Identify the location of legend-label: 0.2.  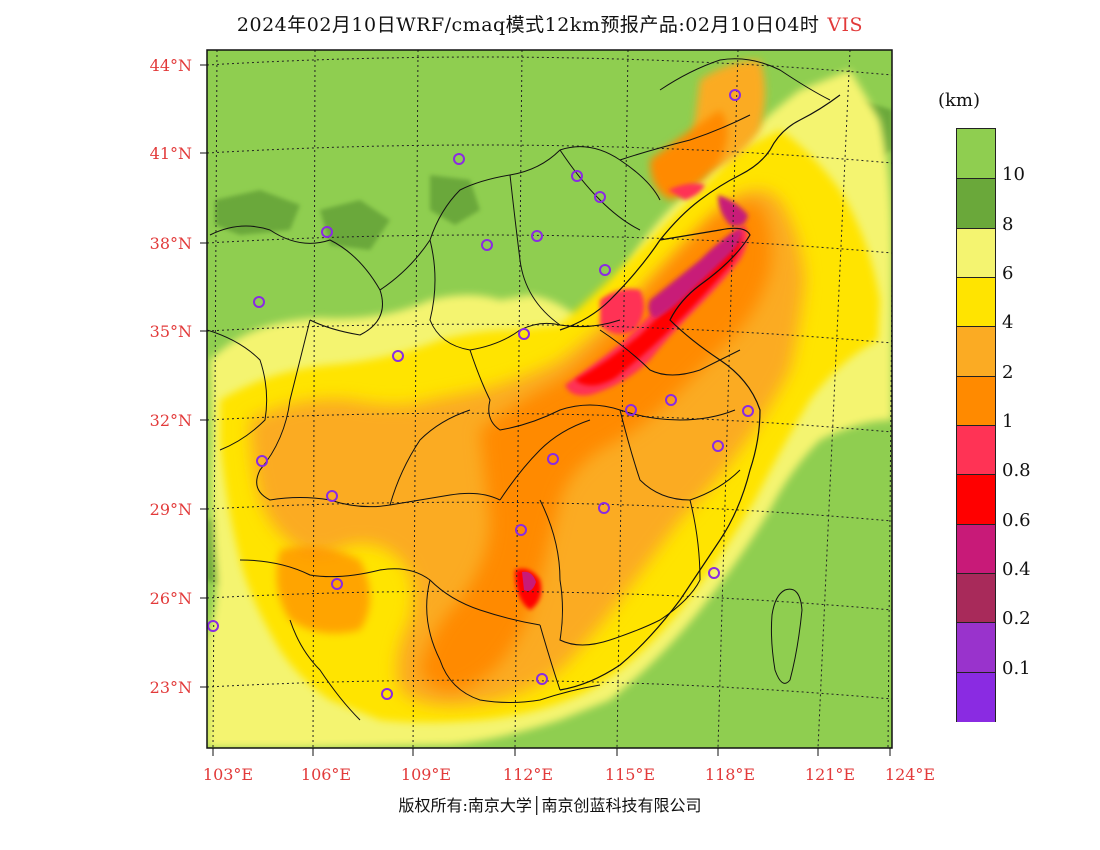
(1016, 619).